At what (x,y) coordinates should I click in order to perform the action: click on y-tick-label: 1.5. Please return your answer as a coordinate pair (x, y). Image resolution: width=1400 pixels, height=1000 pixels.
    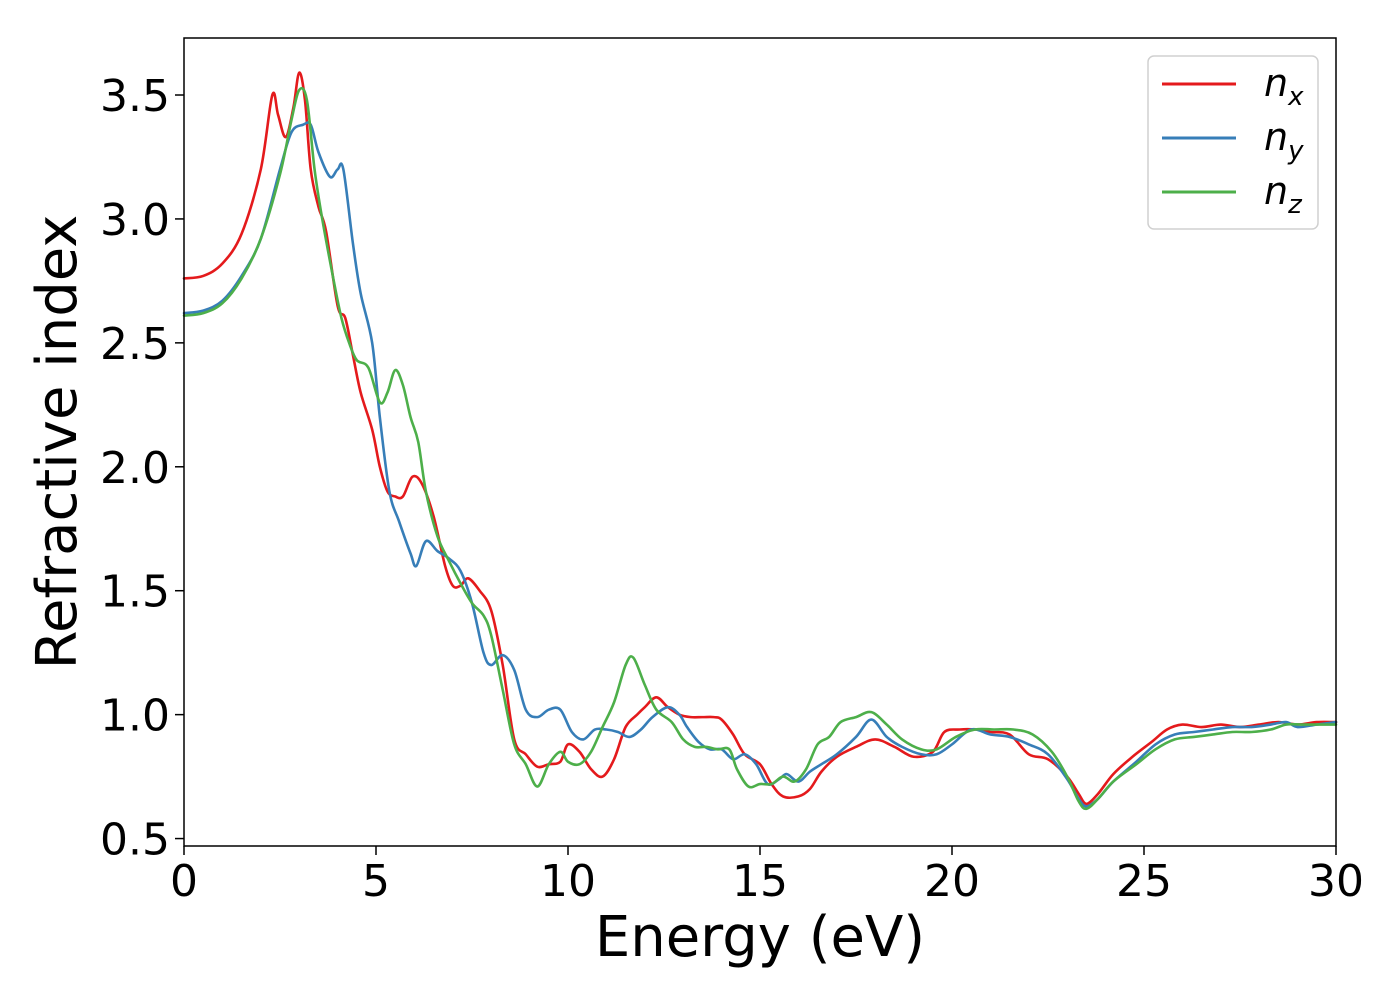
    Looking at the image, I should click on (135, 592).